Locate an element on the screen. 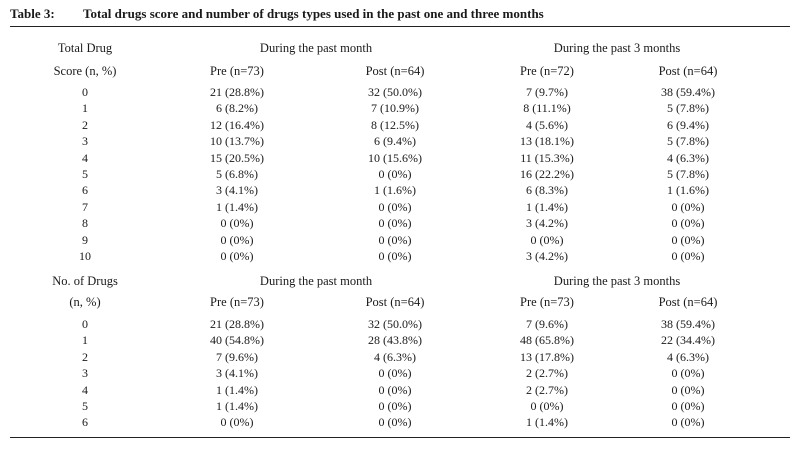 The width and height of the screenshot is (800, 450). row-label: 7 is located at coordinates (85, 206).